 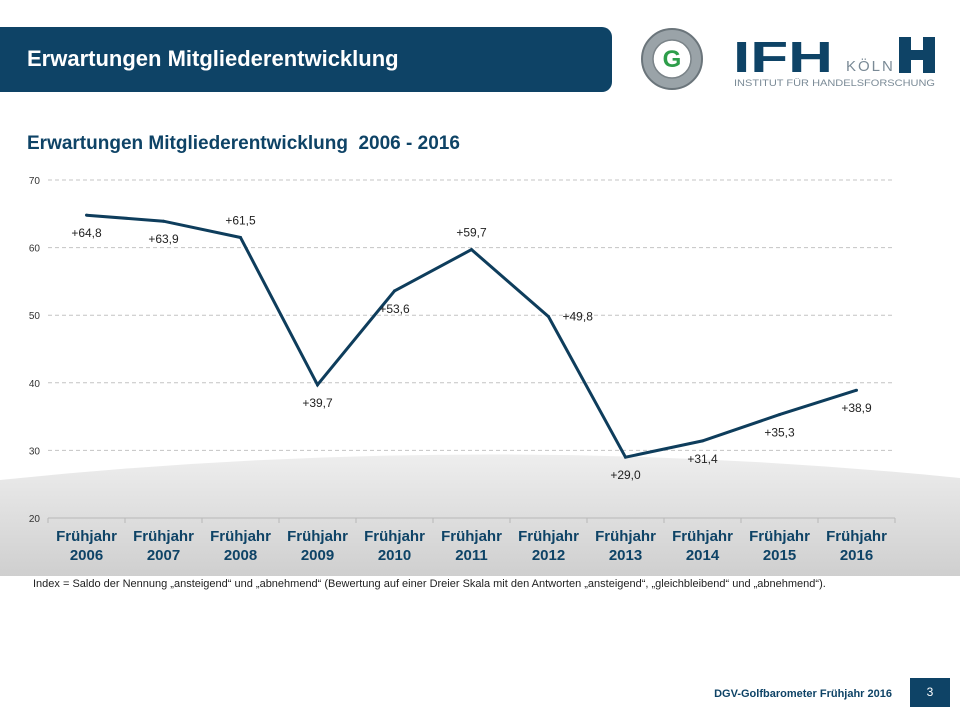 I want to click on data-label: +39,7, so click(x=317, y=403).